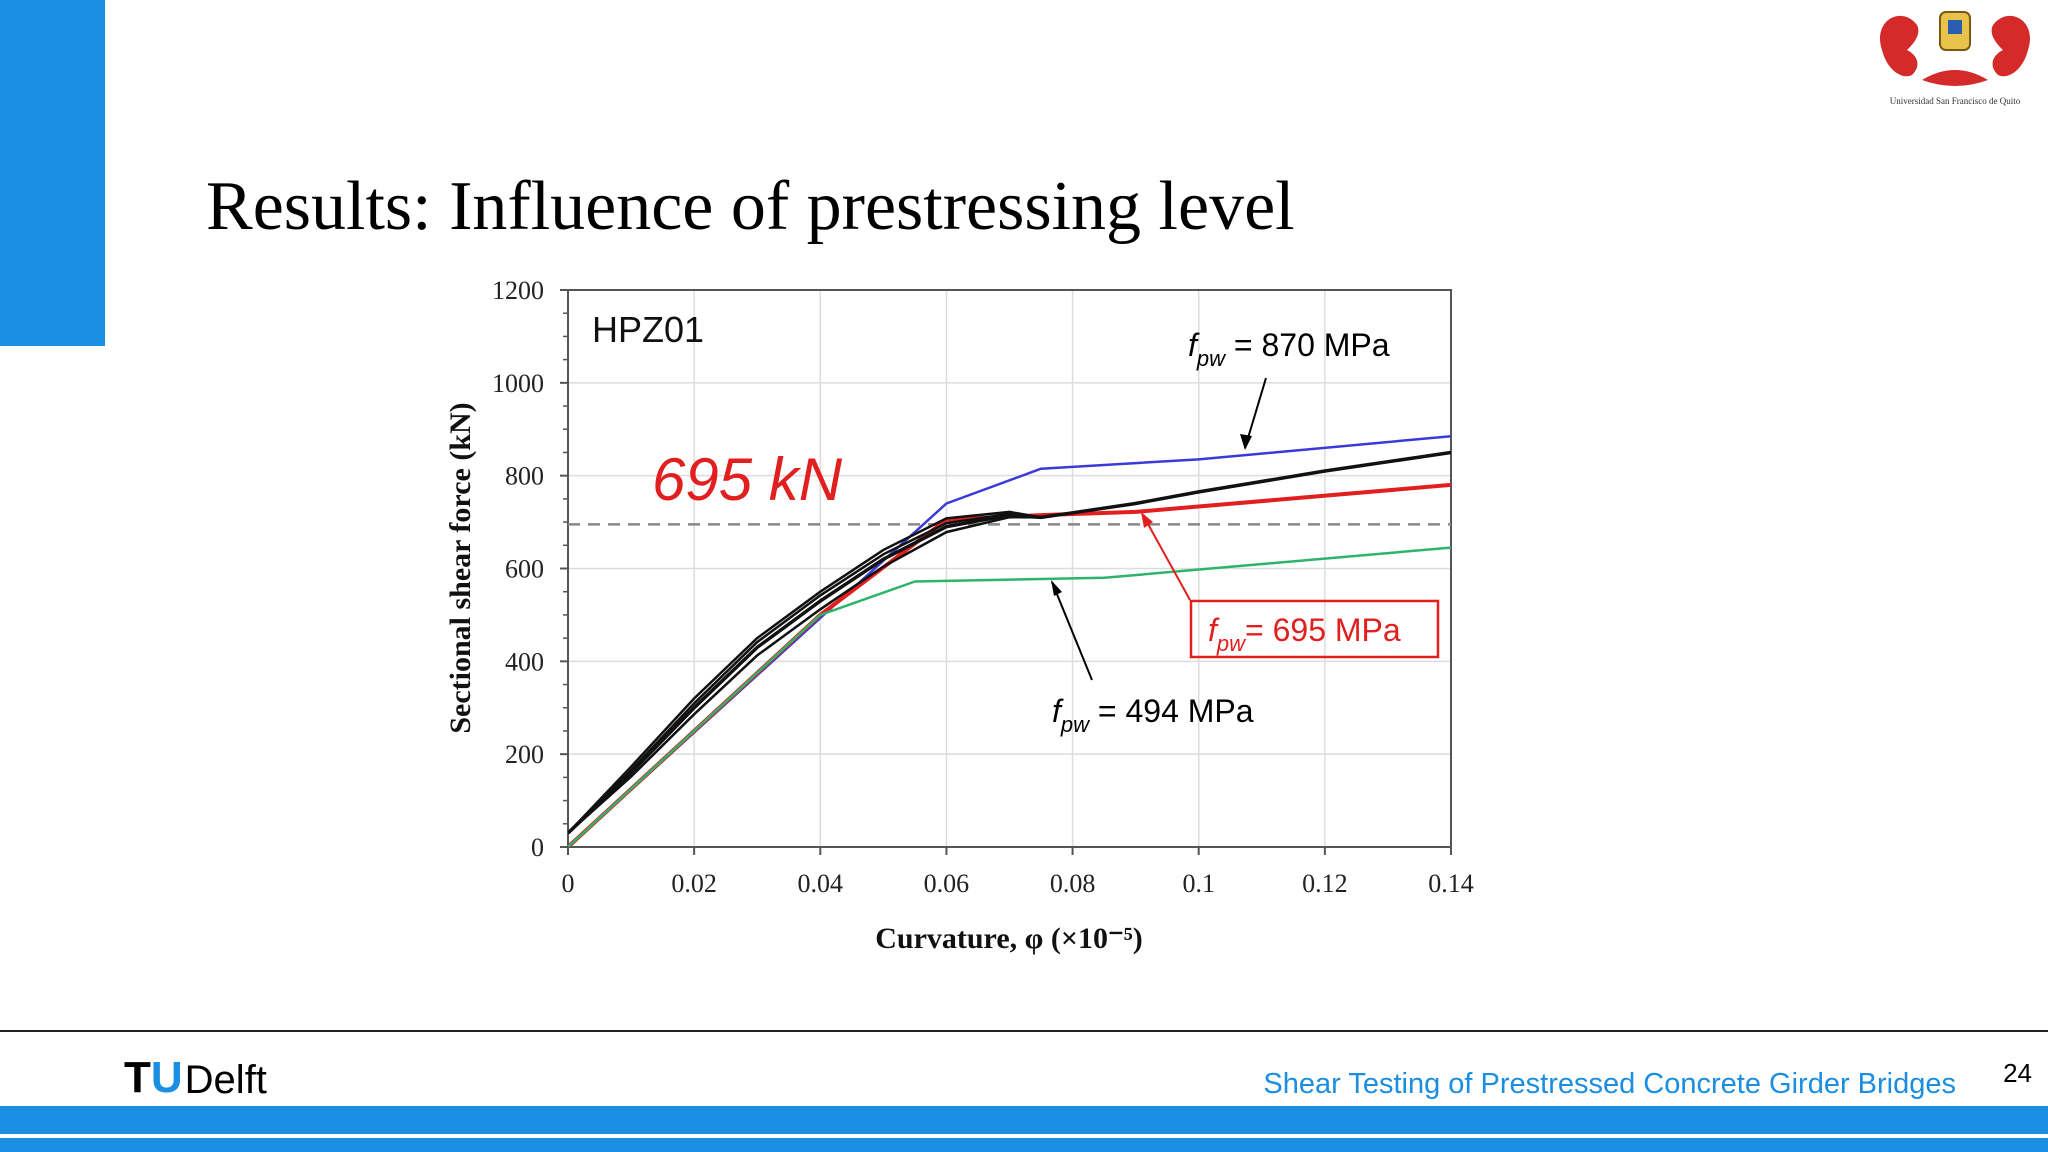  What do you see at coordinates (1056, 588) in the screenshot?
I see `arrow-494-head` at bounding box center [1056, 588].